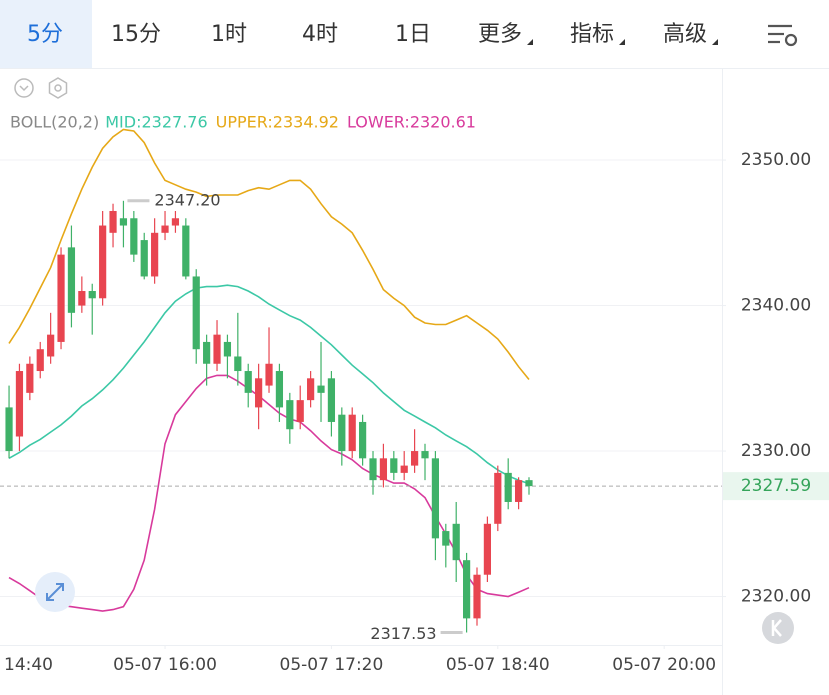 The image size is (829, 695). I want to click on last-price-label: 2327.59, so click(776, 486).